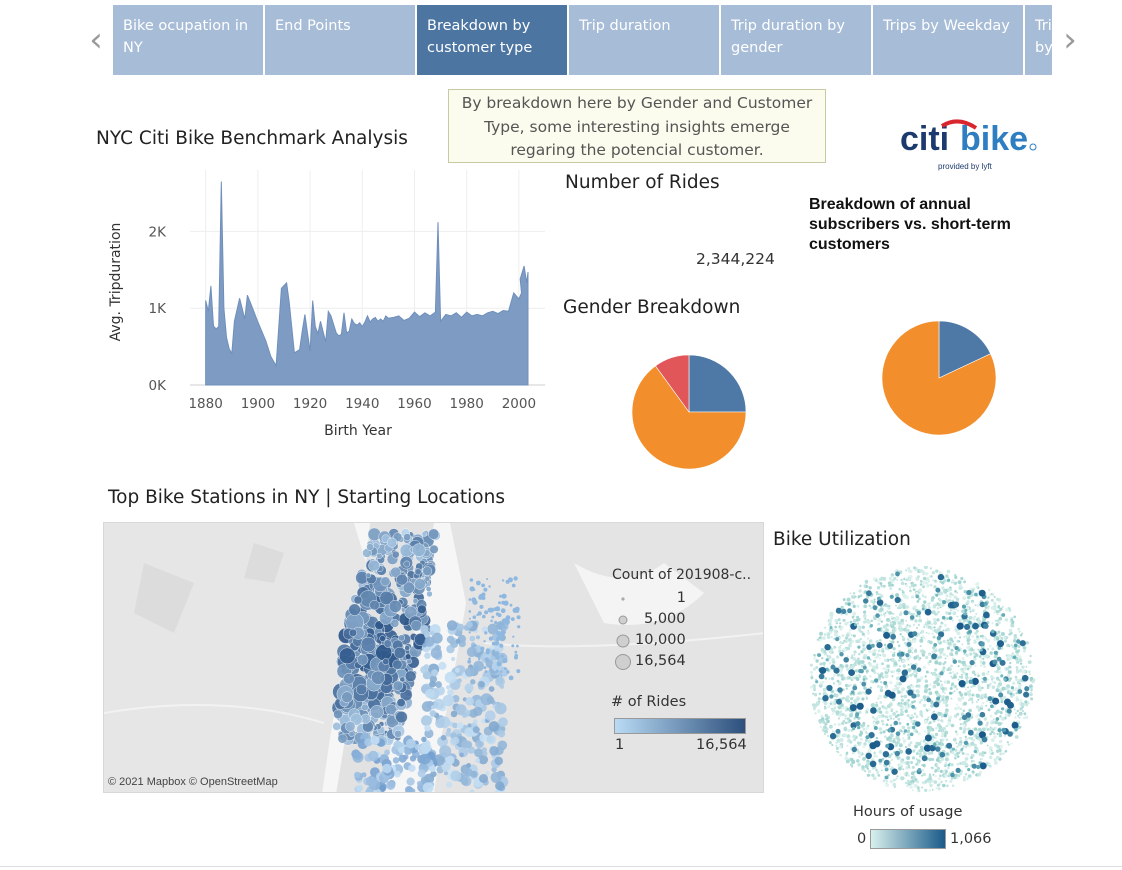  Describe the element at coordinates (796, 40) in the screenshot. I see `tab-trip-duration-gender: Trip duration by gender` at that location.